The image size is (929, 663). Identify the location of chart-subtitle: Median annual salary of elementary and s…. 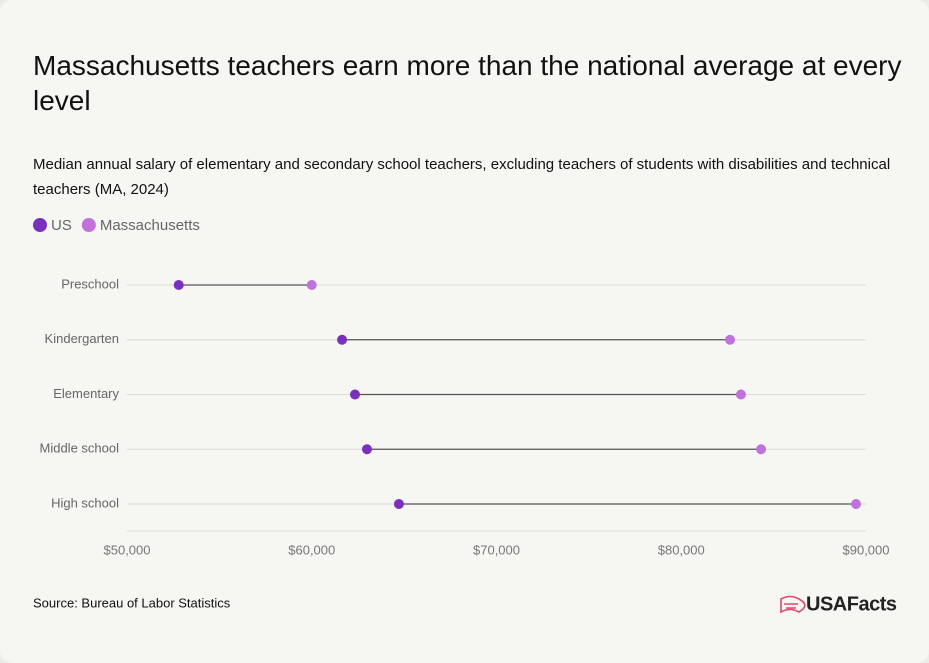
(462, 177).